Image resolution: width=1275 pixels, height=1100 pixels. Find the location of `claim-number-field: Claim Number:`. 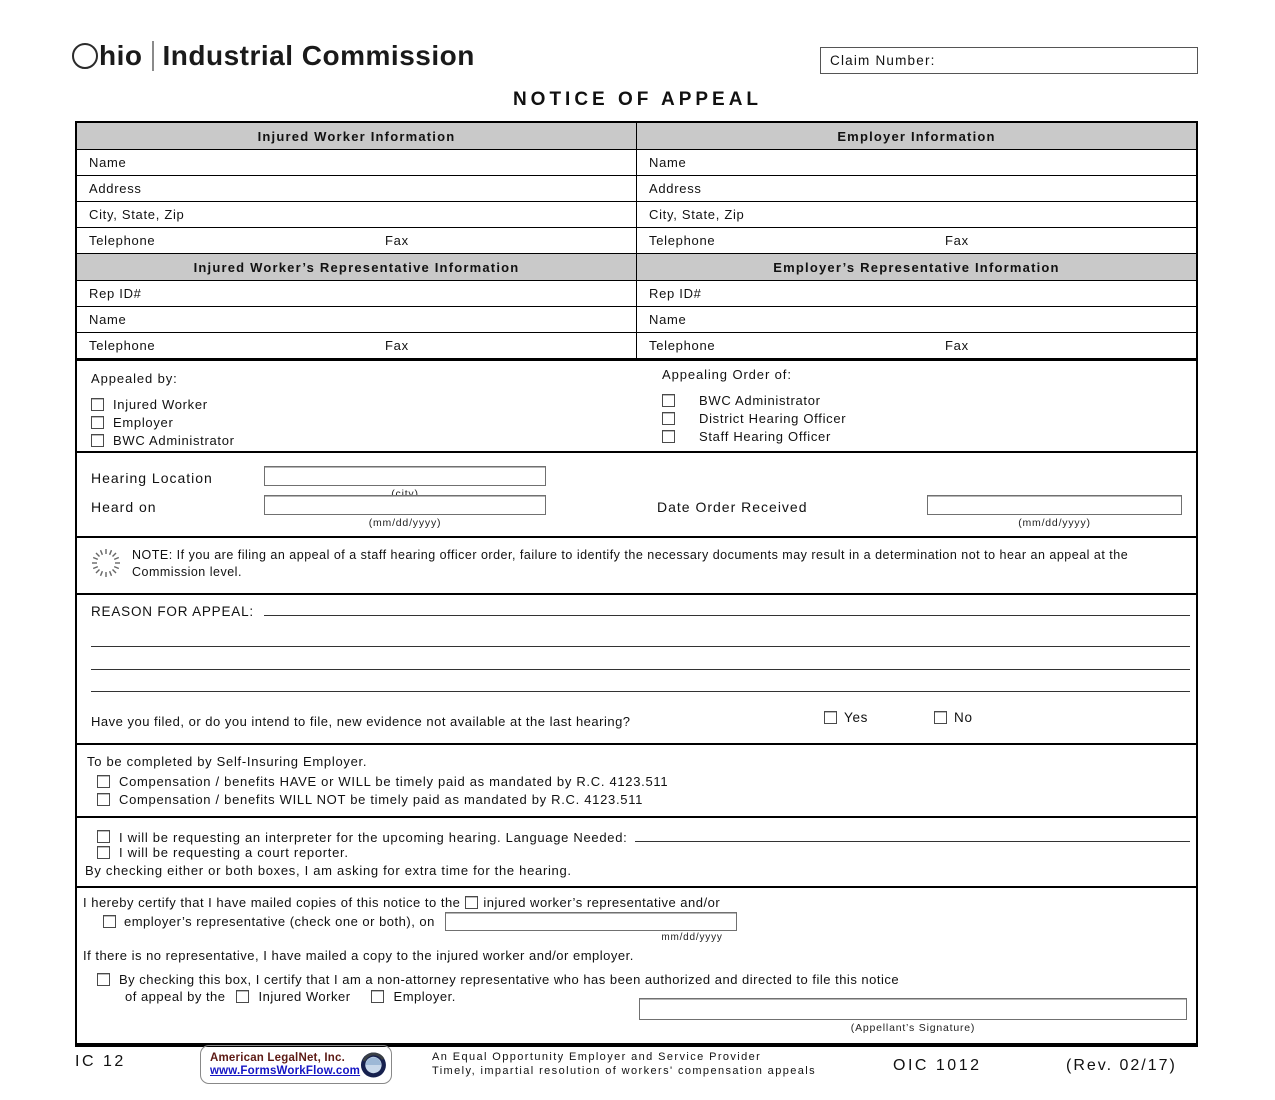

claim-number-field: Claim Number: is located at coordinates (1009, 60).